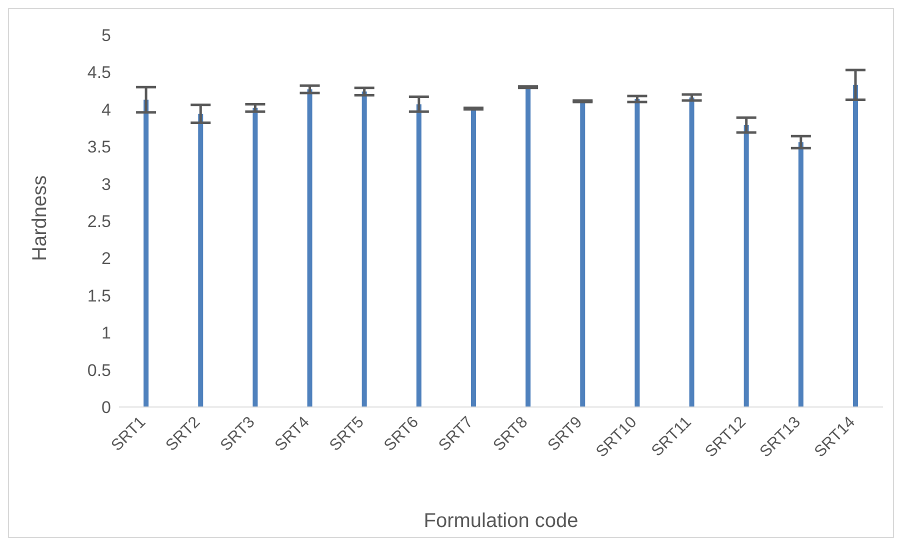 This screenshot has width=900, height=544. Describe the element at coordinates (106, 258) in the screenshot. I see `y-tick-label: 2` at that location.